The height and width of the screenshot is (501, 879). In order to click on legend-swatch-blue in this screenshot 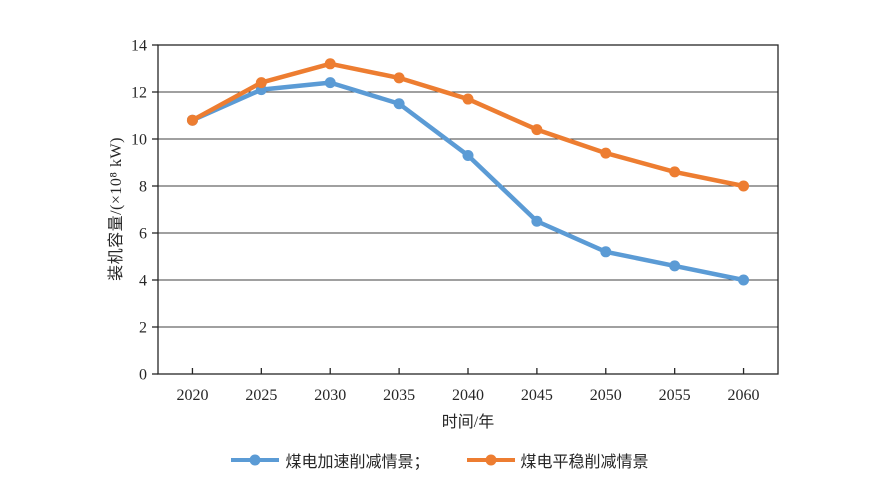, I will do `click(255, 460)`.